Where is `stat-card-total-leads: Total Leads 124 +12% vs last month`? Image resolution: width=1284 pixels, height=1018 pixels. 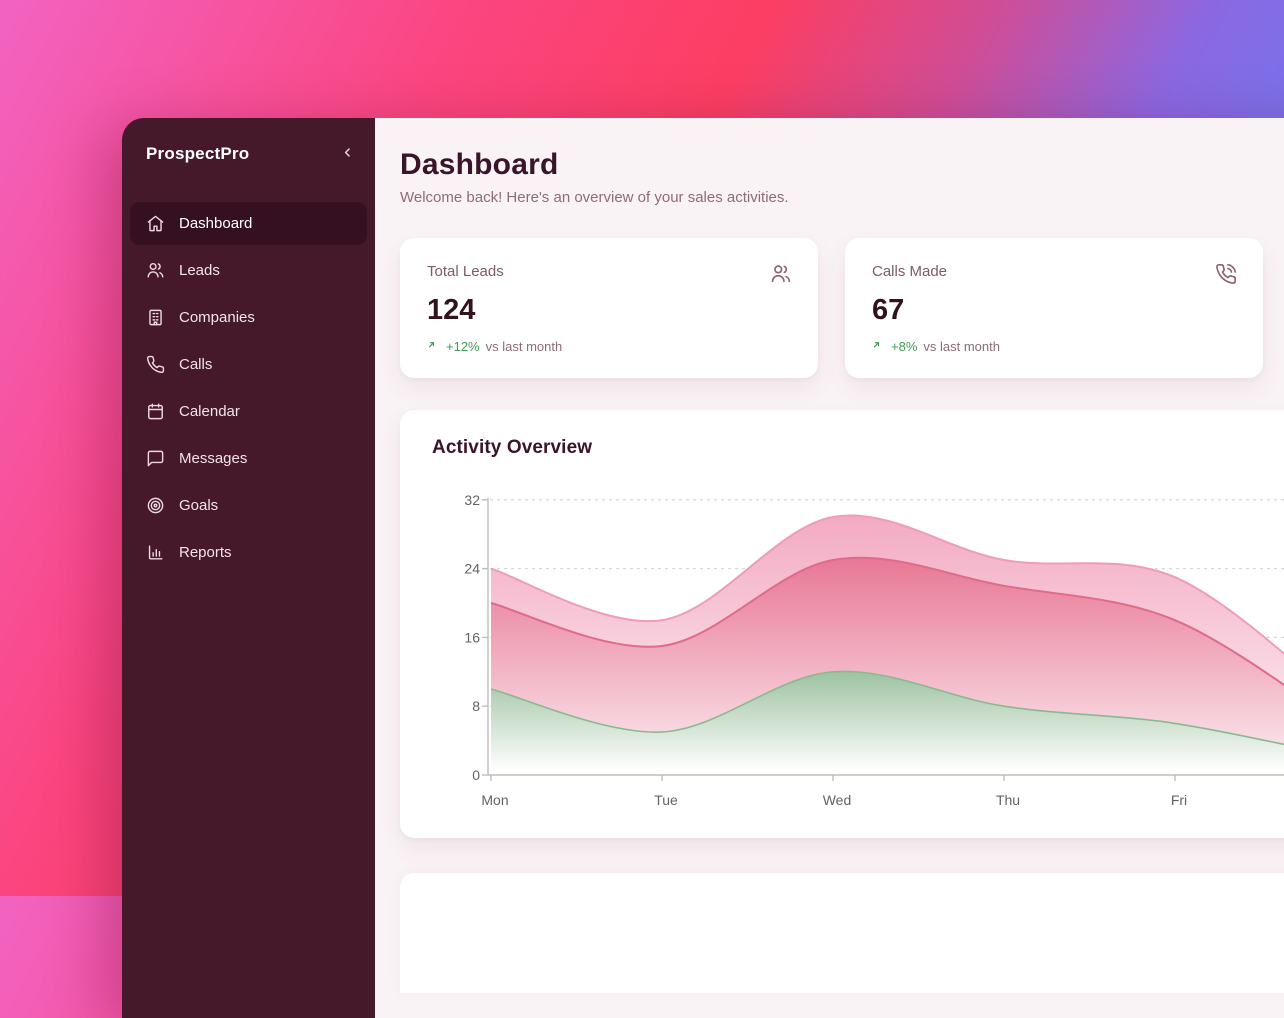
stat-card-total-leads: Total Leads 124 +12% vs last month is located at coordinates (609, 308).